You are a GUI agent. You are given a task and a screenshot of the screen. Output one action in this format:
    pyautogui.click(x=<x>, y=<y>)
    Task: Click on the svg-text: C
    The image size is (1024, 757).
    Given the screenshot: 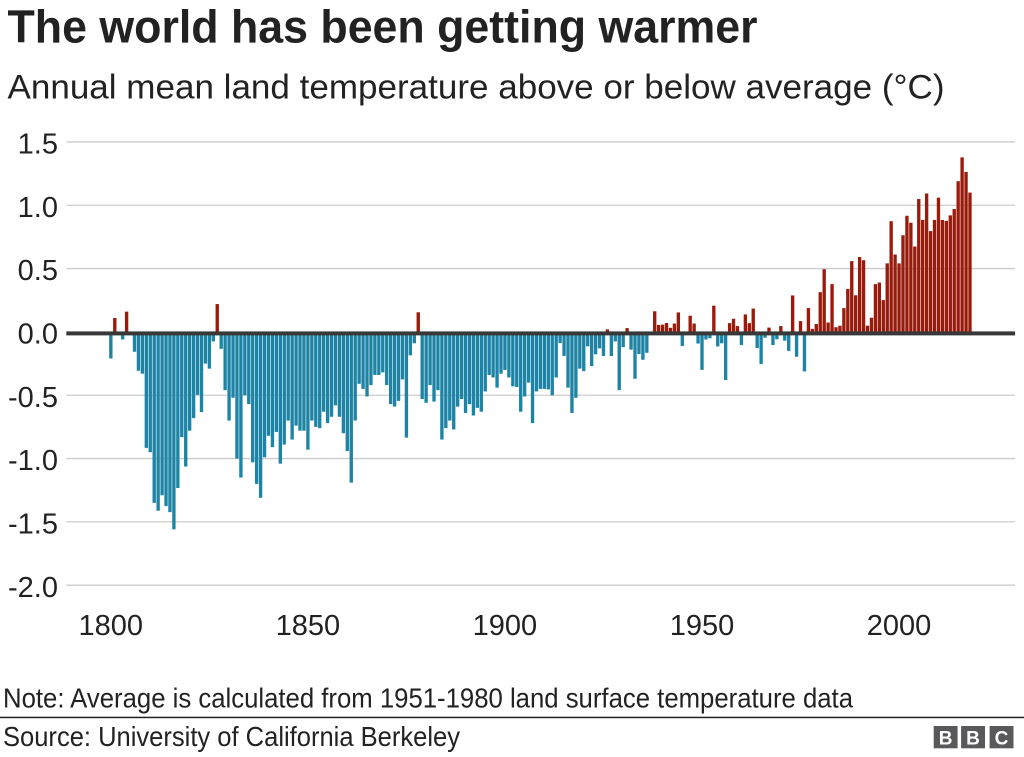 What is the action you would take?
    pyautogui.click(x=1002, y=739)
    